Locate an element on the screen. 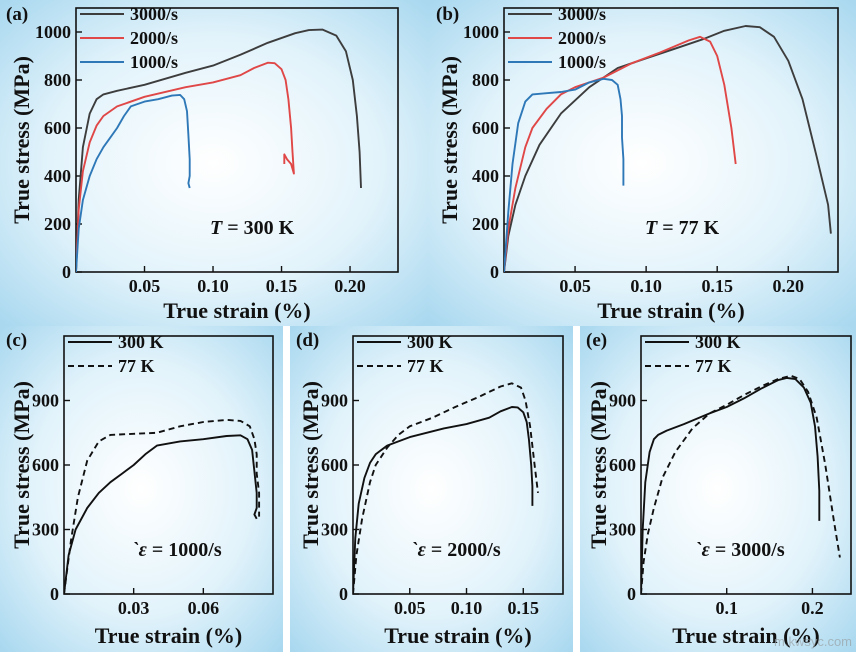  annotation: `ε = 1000/s is located at coordinates (177, 550).